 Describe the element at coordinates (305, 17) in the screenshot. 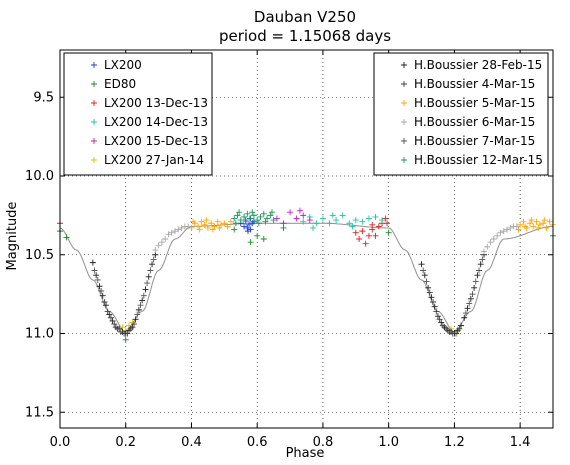

I see `chart-title: Dauban V250` at that location.